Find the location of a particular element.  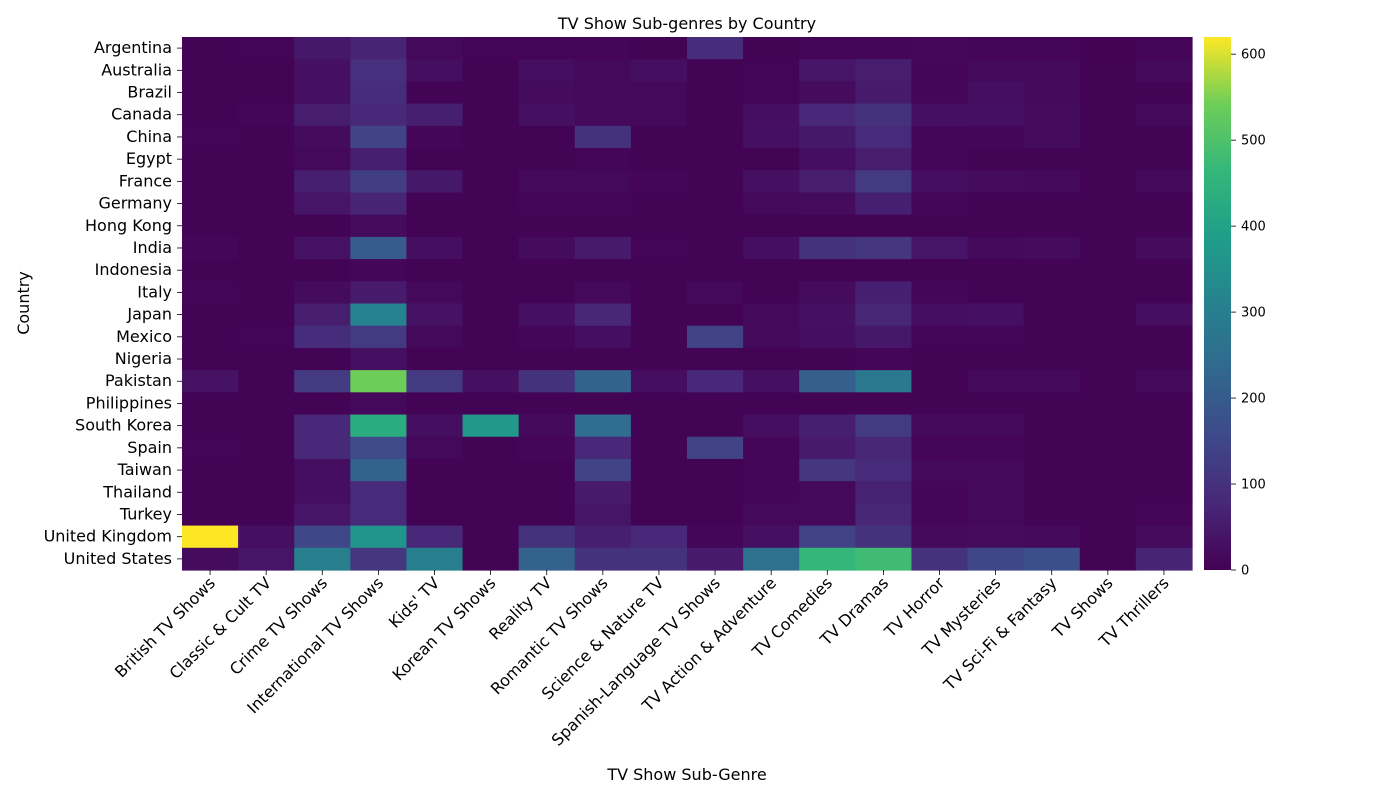

y-tick-label: Nigeria is located at coordinates (143, 358).